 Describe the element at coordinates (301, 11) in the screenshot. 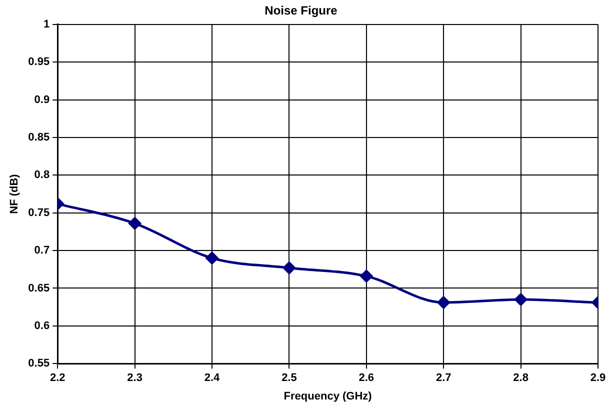

I see `chart-title: Noise Figure` at that location.